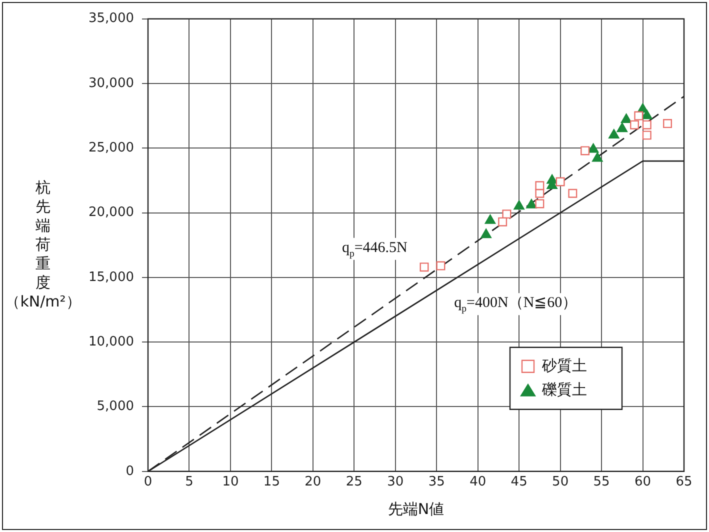 The height and width of the screenshot is (532, 709). I want to click on x-tick-label: 15, so click(271, 482).